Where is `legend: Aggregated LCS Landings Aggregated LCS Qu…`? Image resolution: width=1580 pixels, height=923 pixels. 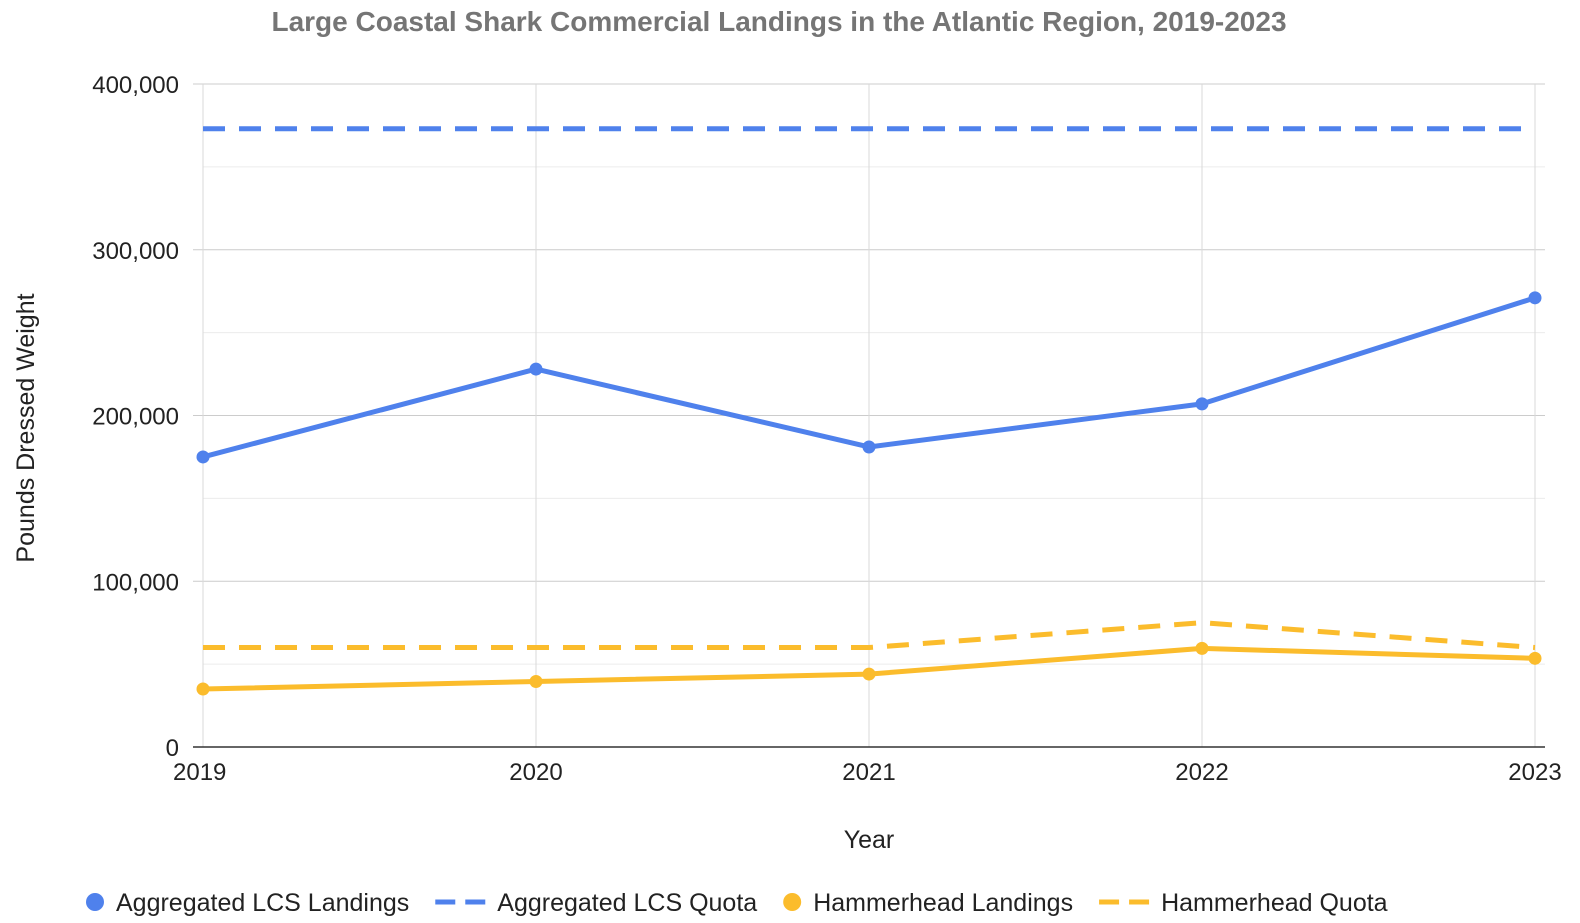
legend: Aggregated LCS Landings Aggregated LCS Qu… is located at coordinates (737, 903).